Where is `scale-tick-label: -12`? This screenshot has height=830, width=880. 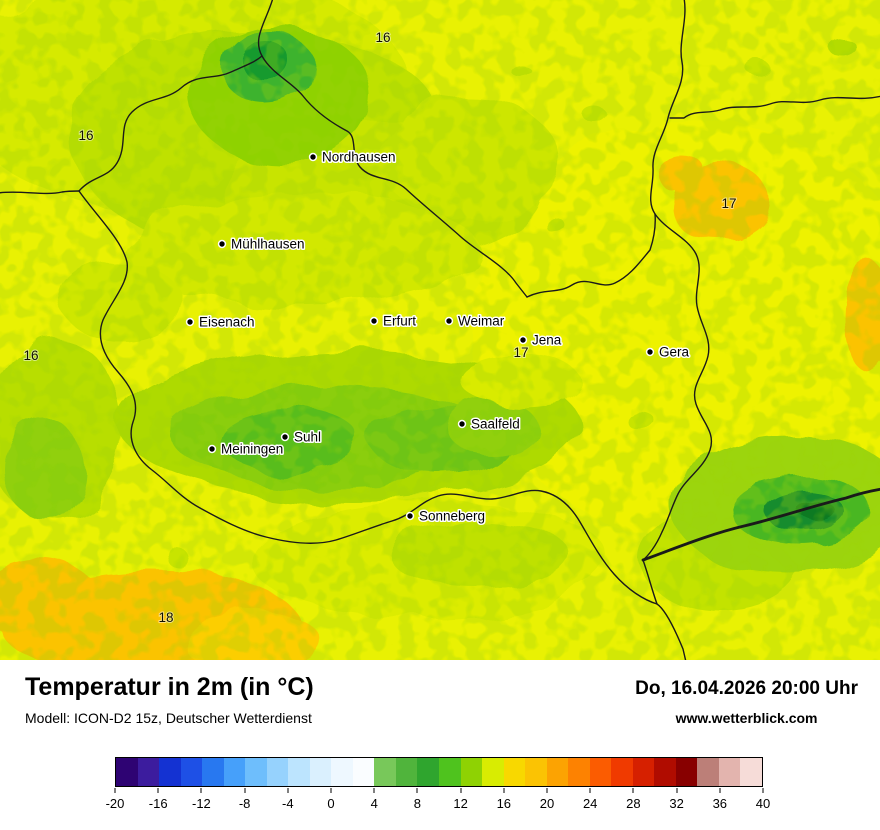
scale-tick-label: -12 is located at coordinates (201, 803).